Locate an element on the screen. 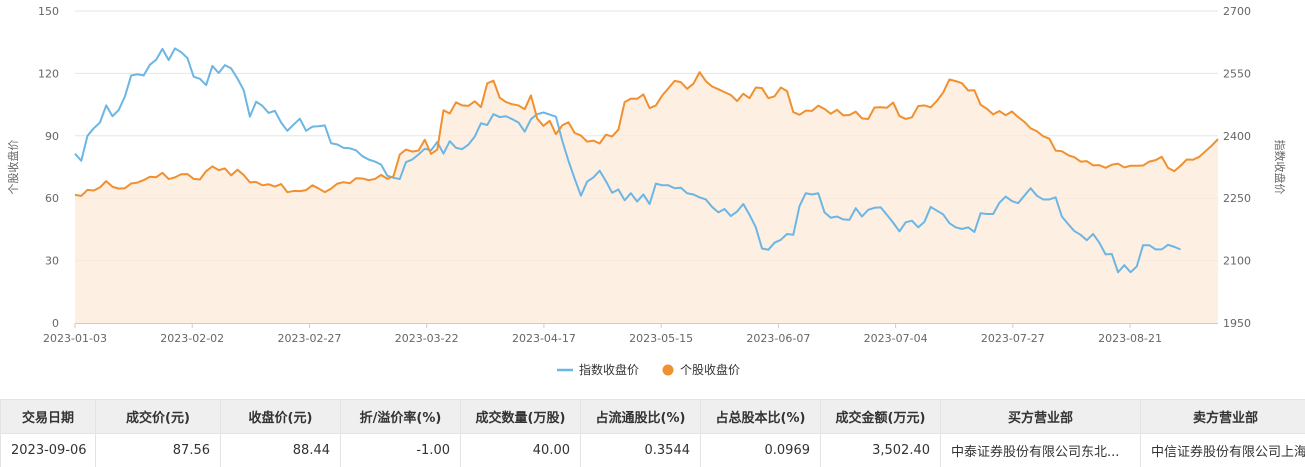 Image resolution: width=1305 pixels, height=467 pixels. legend-item-stock: 个股收盘价 is located at coordinates (701, 369).